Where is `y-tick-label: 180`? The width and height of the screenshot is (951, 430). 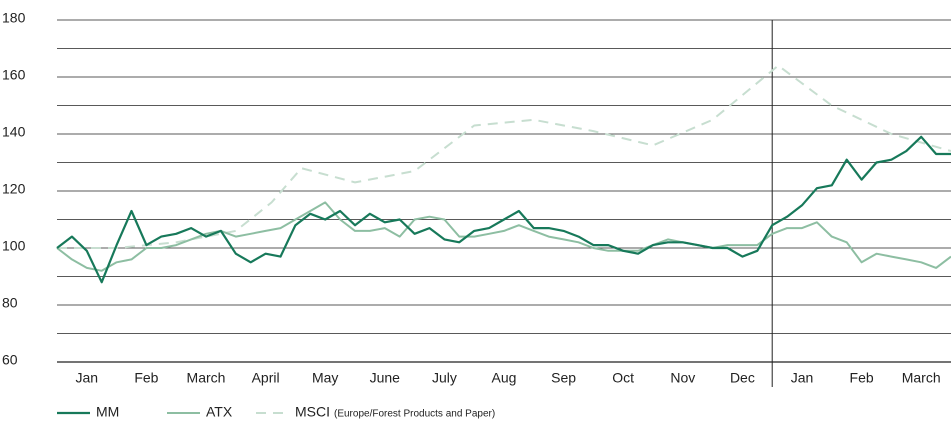
y-tick-label: 180 is located at coordinates (14, 18).